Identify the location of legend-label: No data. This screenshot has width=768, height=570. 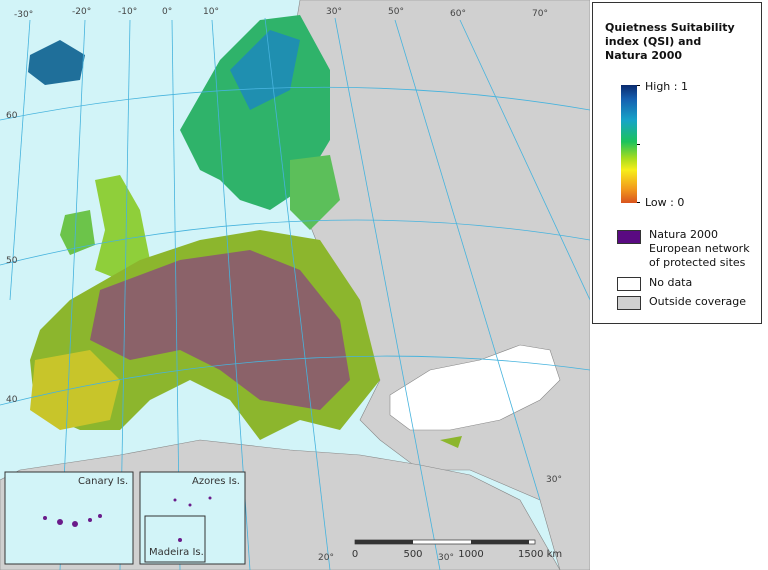
(671, 282).